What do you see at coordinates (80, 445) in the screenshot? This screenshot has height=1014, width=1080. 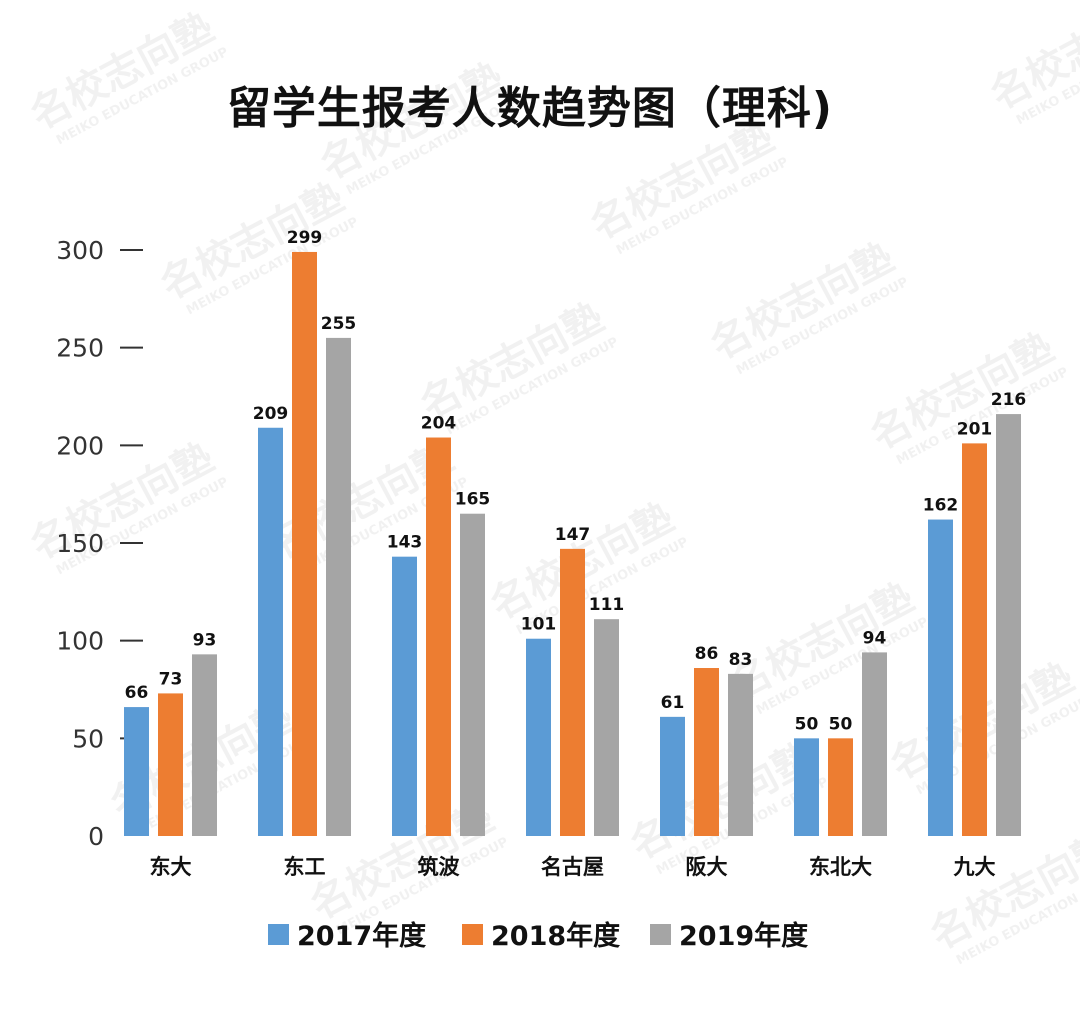 I see `y-tick-label: 200` at bounding box center [80, 445].